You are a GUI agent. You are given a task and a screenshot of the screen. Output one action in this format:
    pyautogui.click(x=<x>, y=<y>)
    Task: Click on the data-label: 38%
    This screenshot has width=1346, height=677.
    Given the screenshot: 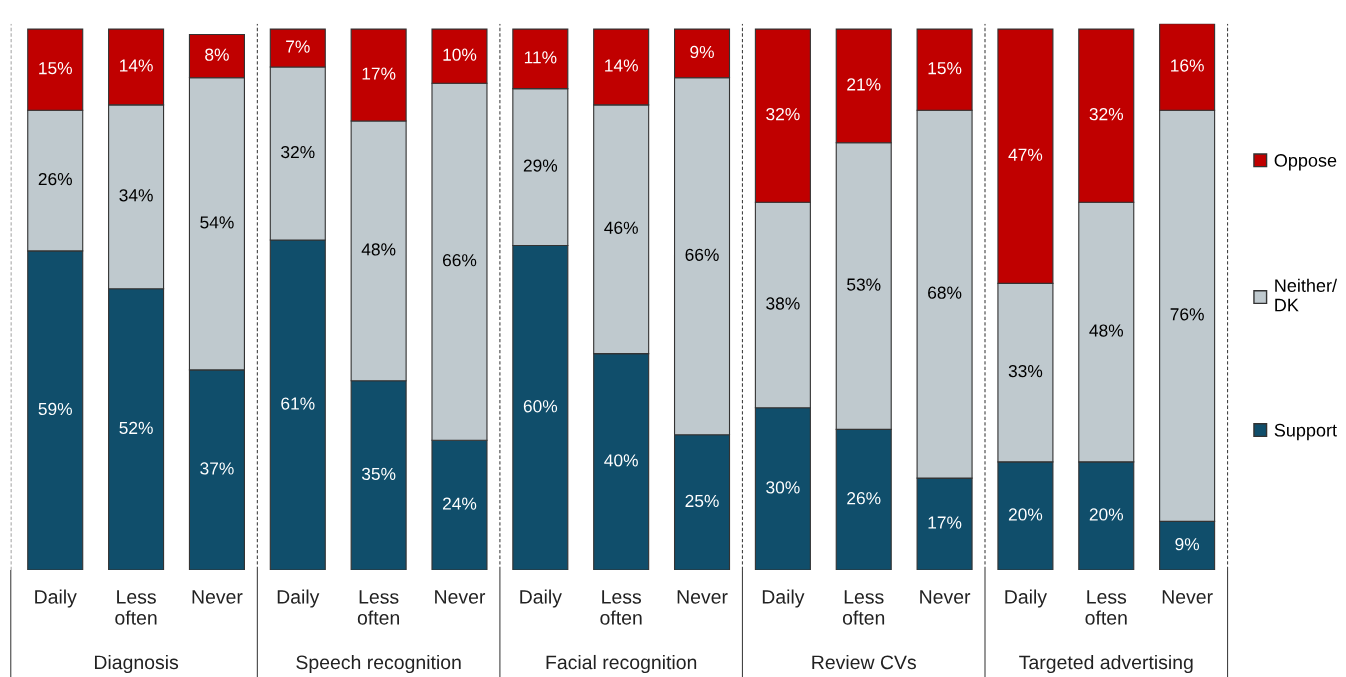 What is the action you would take?
    pyautogui.click(x=783, y=303)
    